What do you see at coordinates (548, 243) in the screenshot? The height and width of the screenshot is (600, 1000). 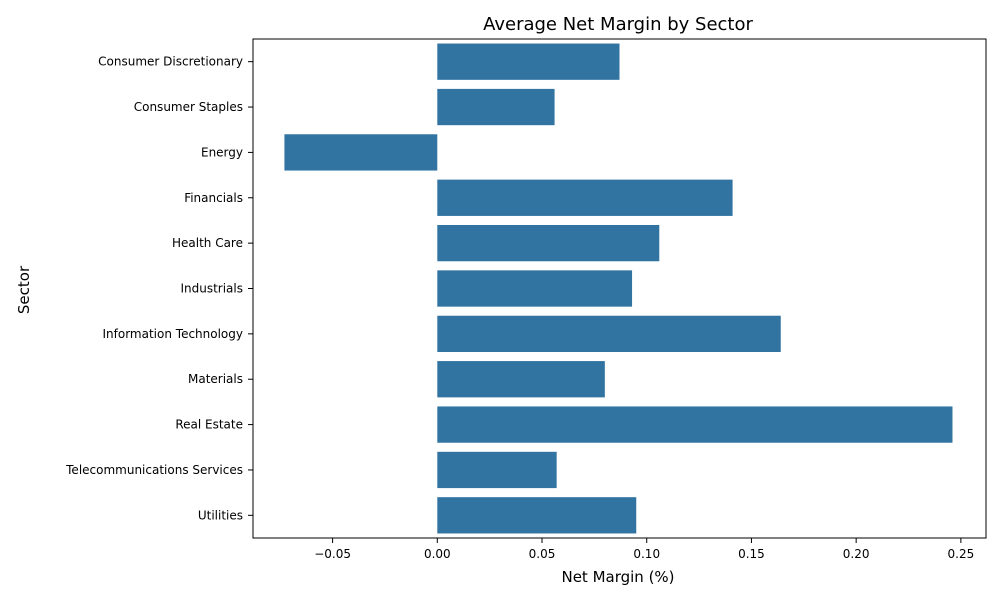 I see `bar-health-care` at bounding box center [548, 243].